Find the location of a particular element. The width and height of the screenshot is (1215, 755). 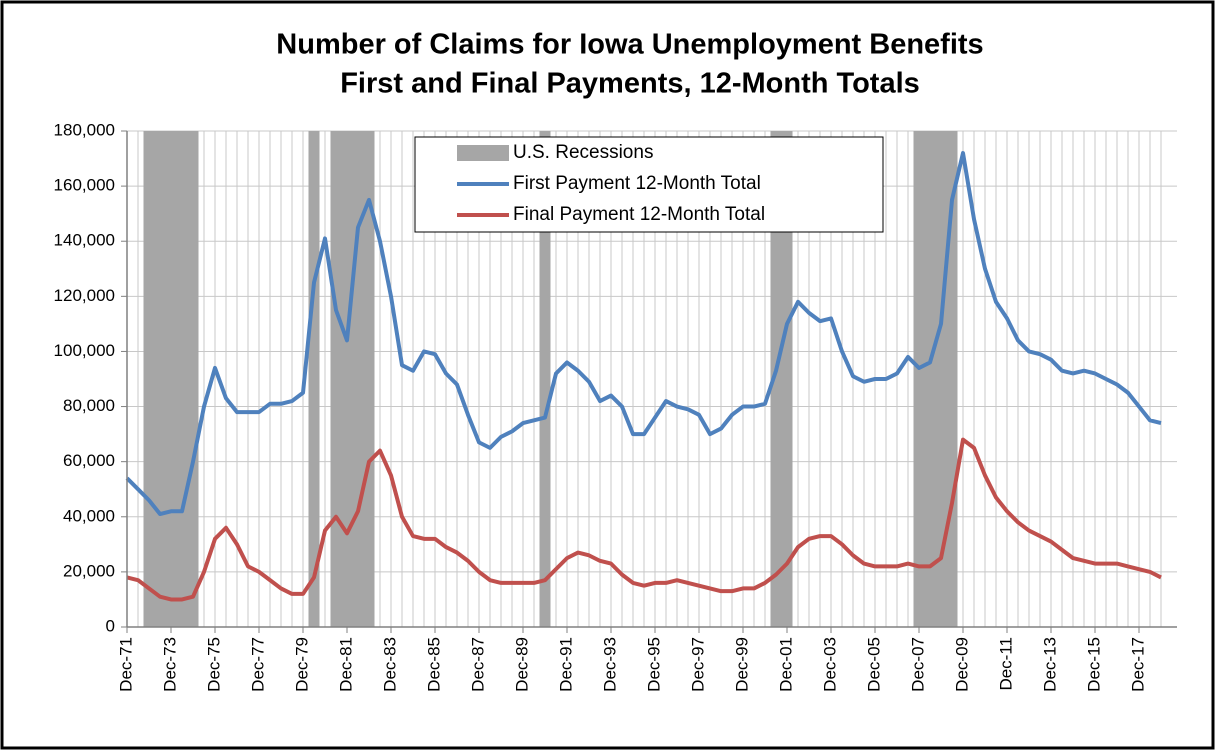

x-tick-label: Dec-99 is located at coordinates (741, 664).